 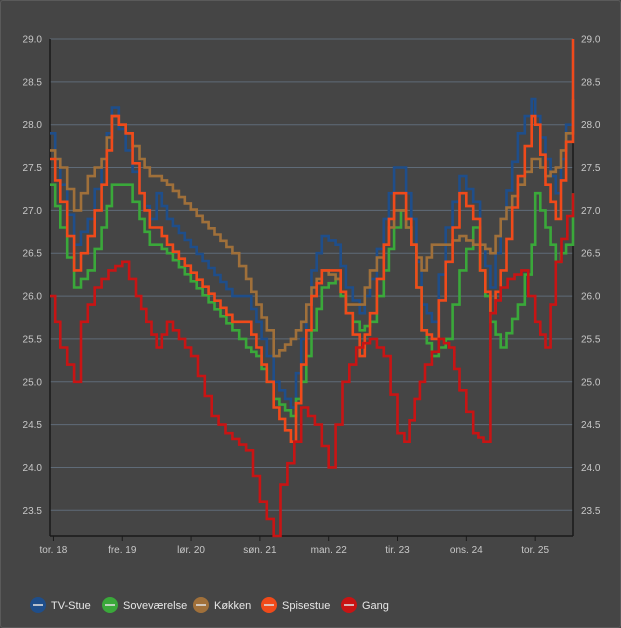 I want to click on x-tick-label: fre. 19, so click(x=122, y=550).